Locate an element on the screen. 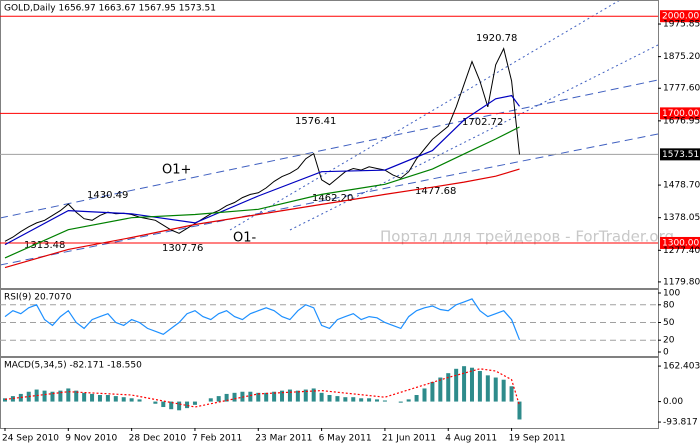 This screenshot has height=446, width=700. x-tick-label: 24 Sep 2010 is located at coordinates (30, 439).